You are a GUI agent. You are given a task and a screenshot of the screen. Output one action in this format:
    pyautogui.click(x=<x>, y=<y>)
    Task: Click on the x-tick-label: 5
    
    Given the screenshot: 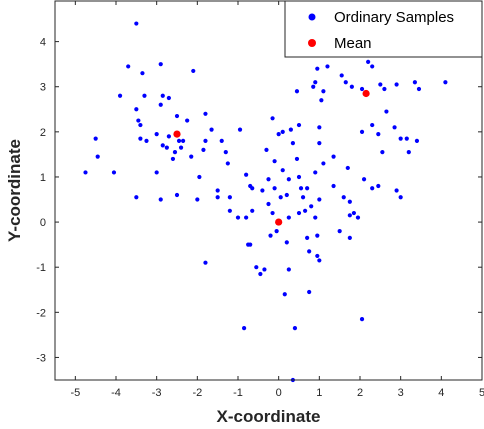 What is the action you would take?
    pyautogui.click(x=481, y=393)
    